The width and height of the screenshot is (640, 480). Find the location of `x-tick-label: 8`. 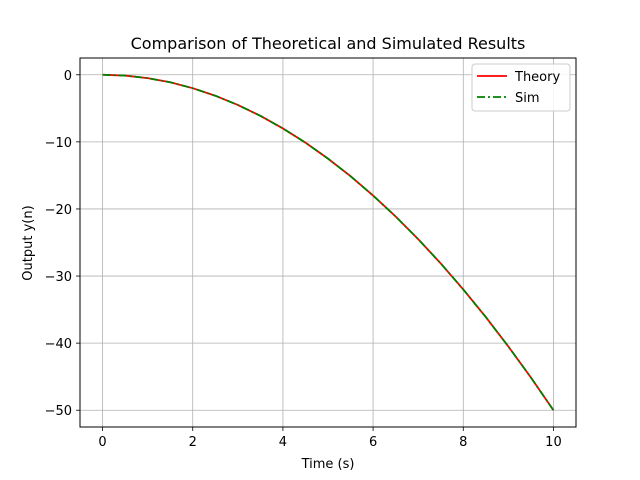

x-tick-label: 8 is located at coordinates (463, 442).